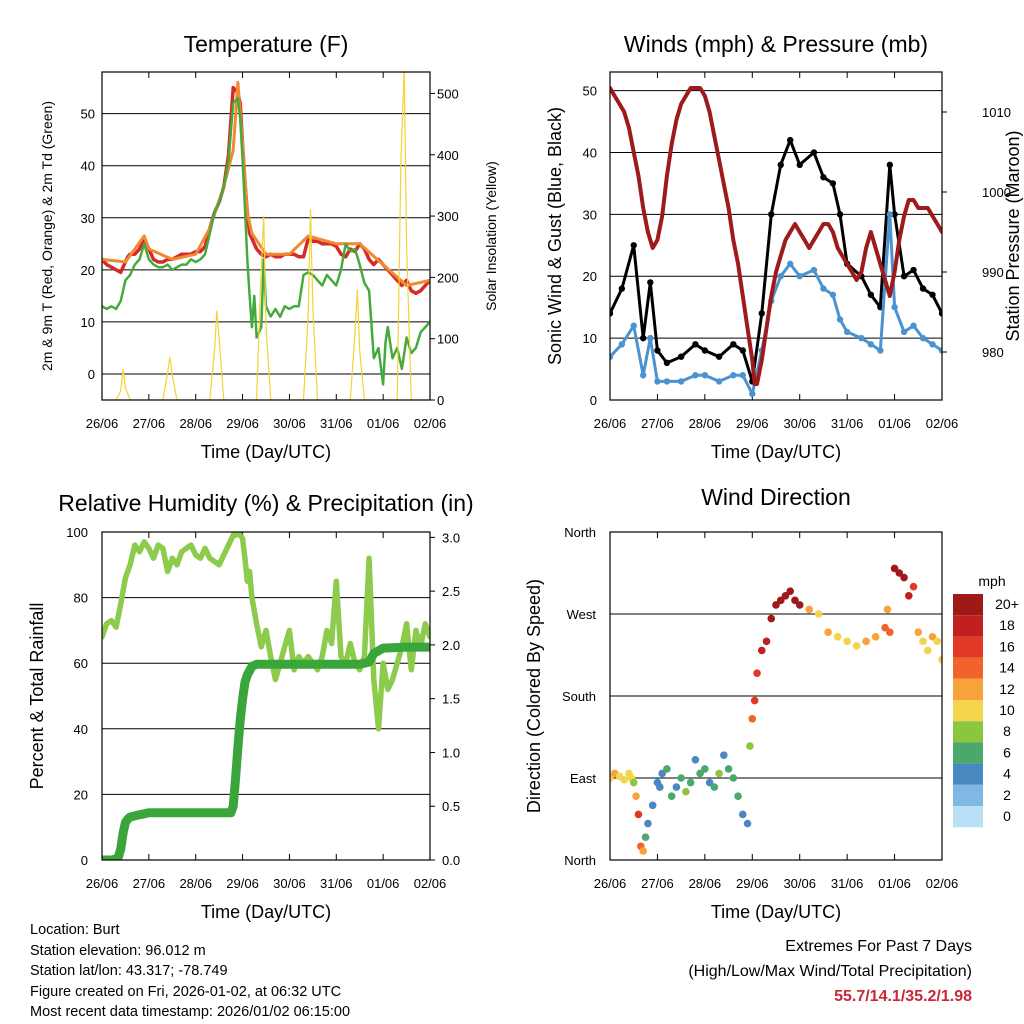 The width and height of the screenshot is (1024, 1024). Describe the element at coordinates (534, 696) in the screenshot. I see `direction-y-label: Direction (Colored By Speed)` at that location.